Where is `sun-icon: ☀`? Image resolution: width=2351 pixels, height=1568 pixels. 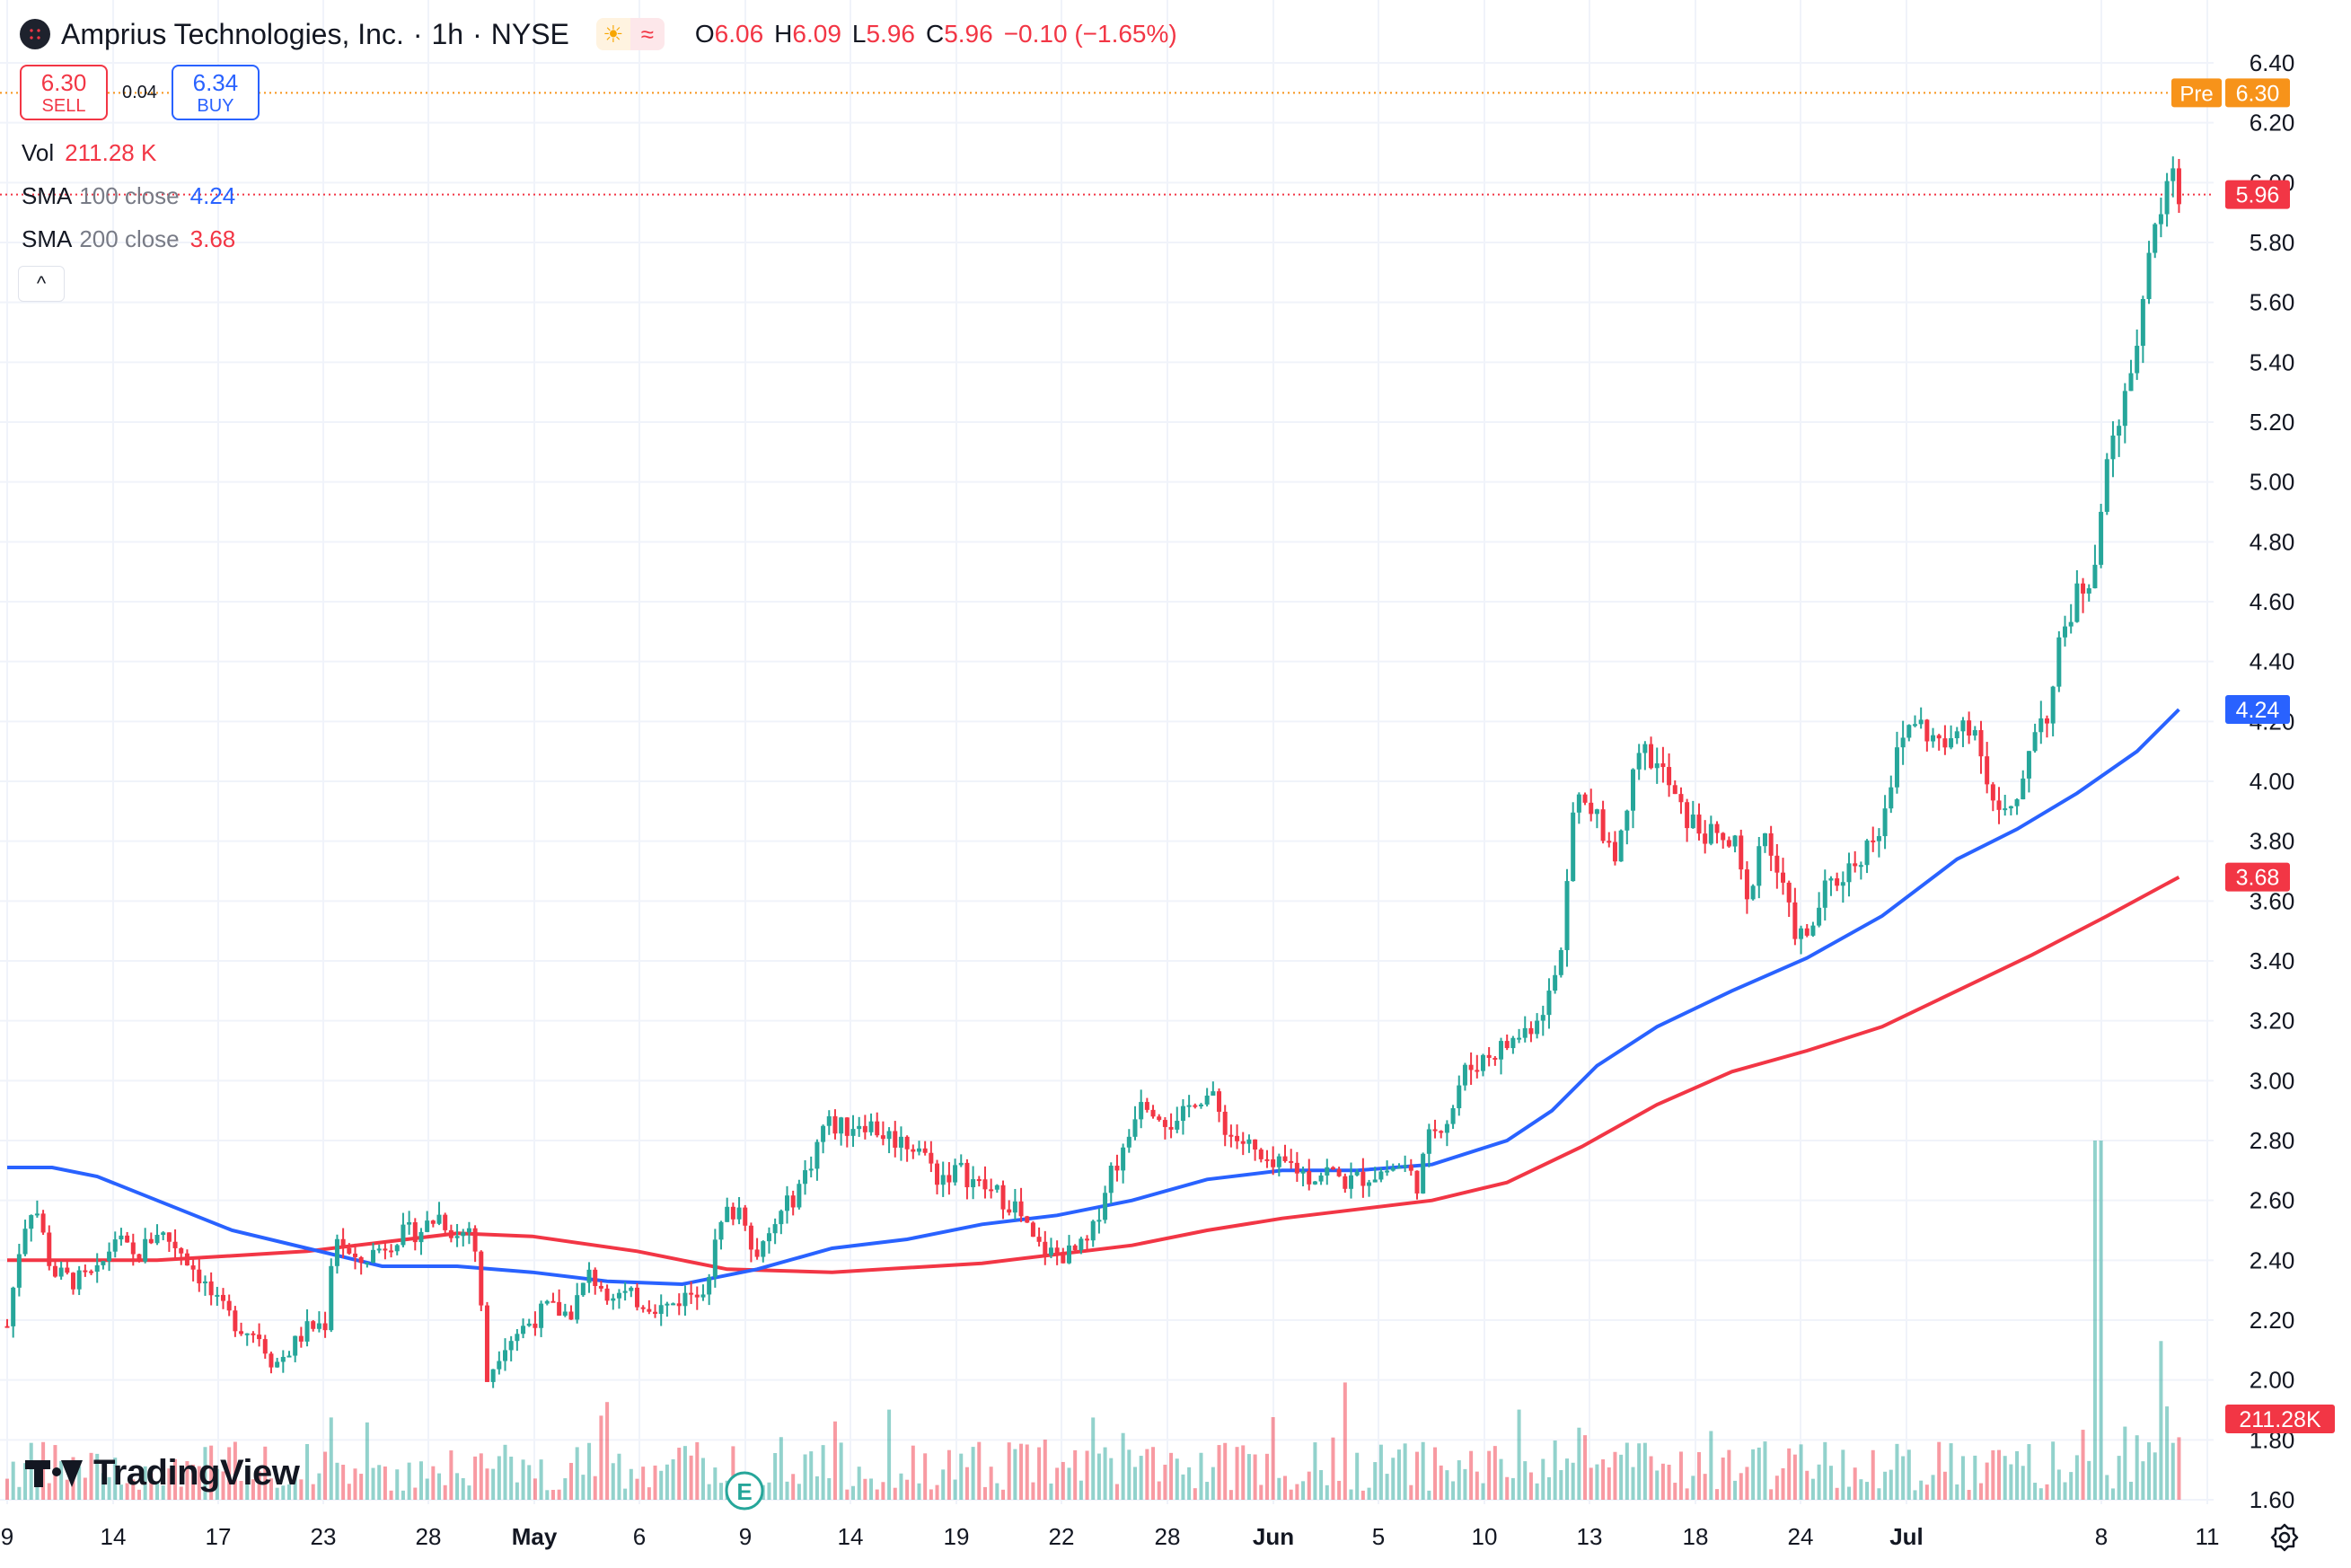
sun-icon: ☀ is located at coordinates (612, 34).